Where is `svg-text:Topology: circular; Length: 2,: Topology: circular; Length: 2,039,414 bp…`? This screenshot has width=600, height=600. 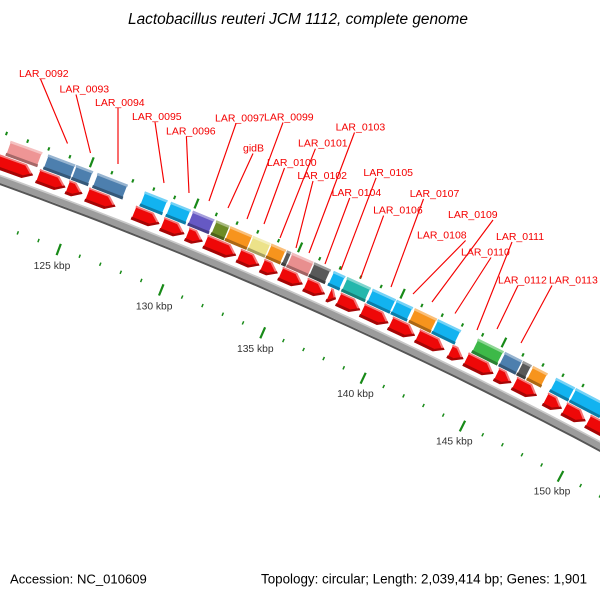 svg-text:Topology: circular; Length: 2,: Topology: circular; Length: 2,039,414 bp… is located at coordinates (424, 579).